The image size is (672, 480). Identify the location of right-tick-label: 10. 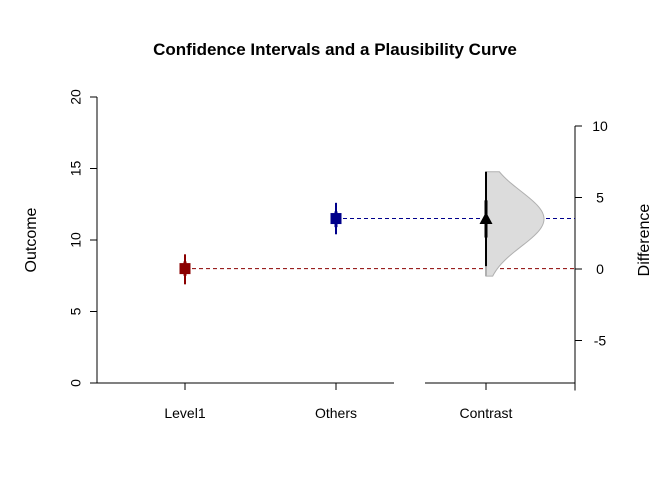
(600, 126).